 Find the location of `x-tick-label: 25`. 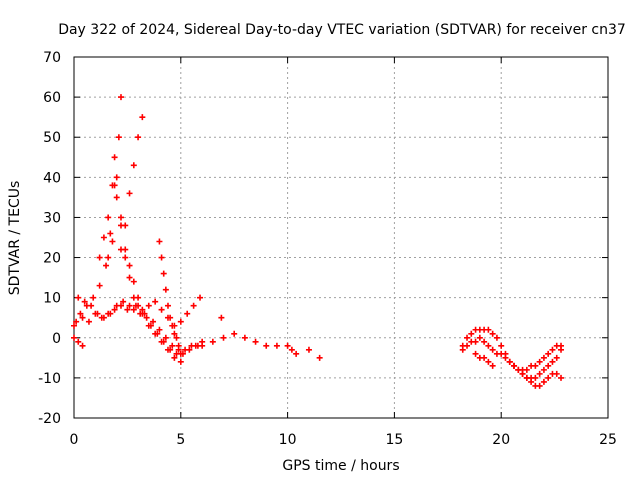

x-tick-label: 25 is located at coordinates (608, 440).